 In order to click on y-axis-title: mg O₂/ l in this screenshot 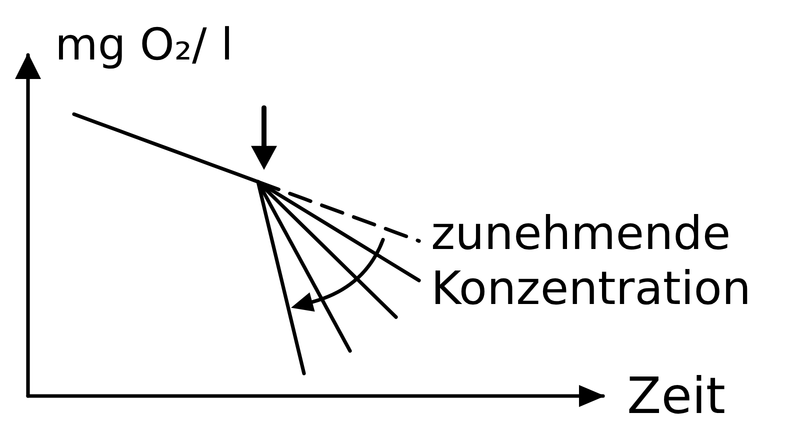, I will do `click(144, 45)`.